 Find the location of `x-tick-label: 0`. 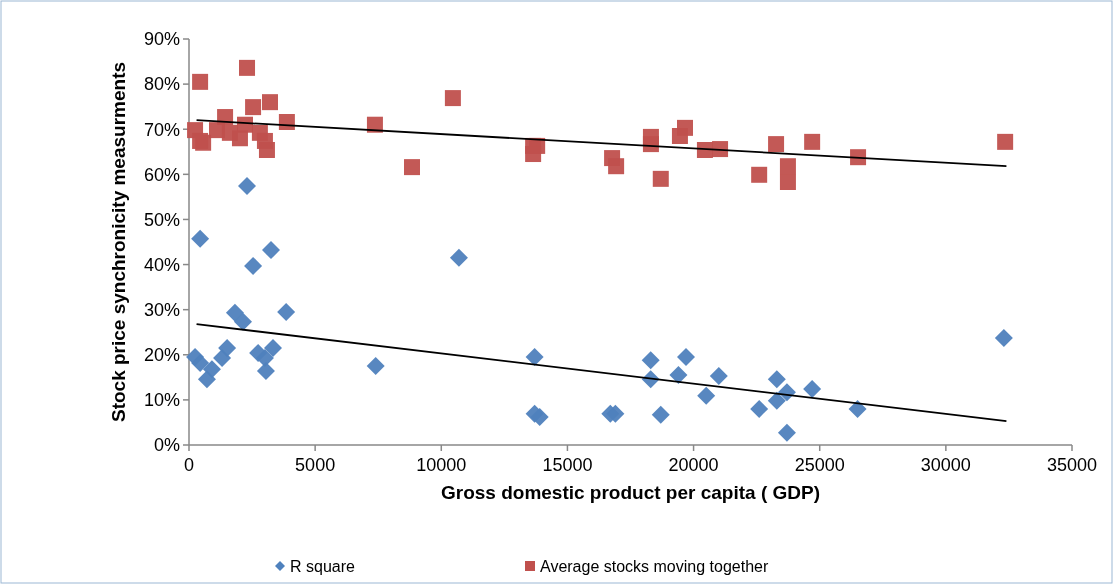

x-tick-label: 0 is located at coordinates (189, 465).